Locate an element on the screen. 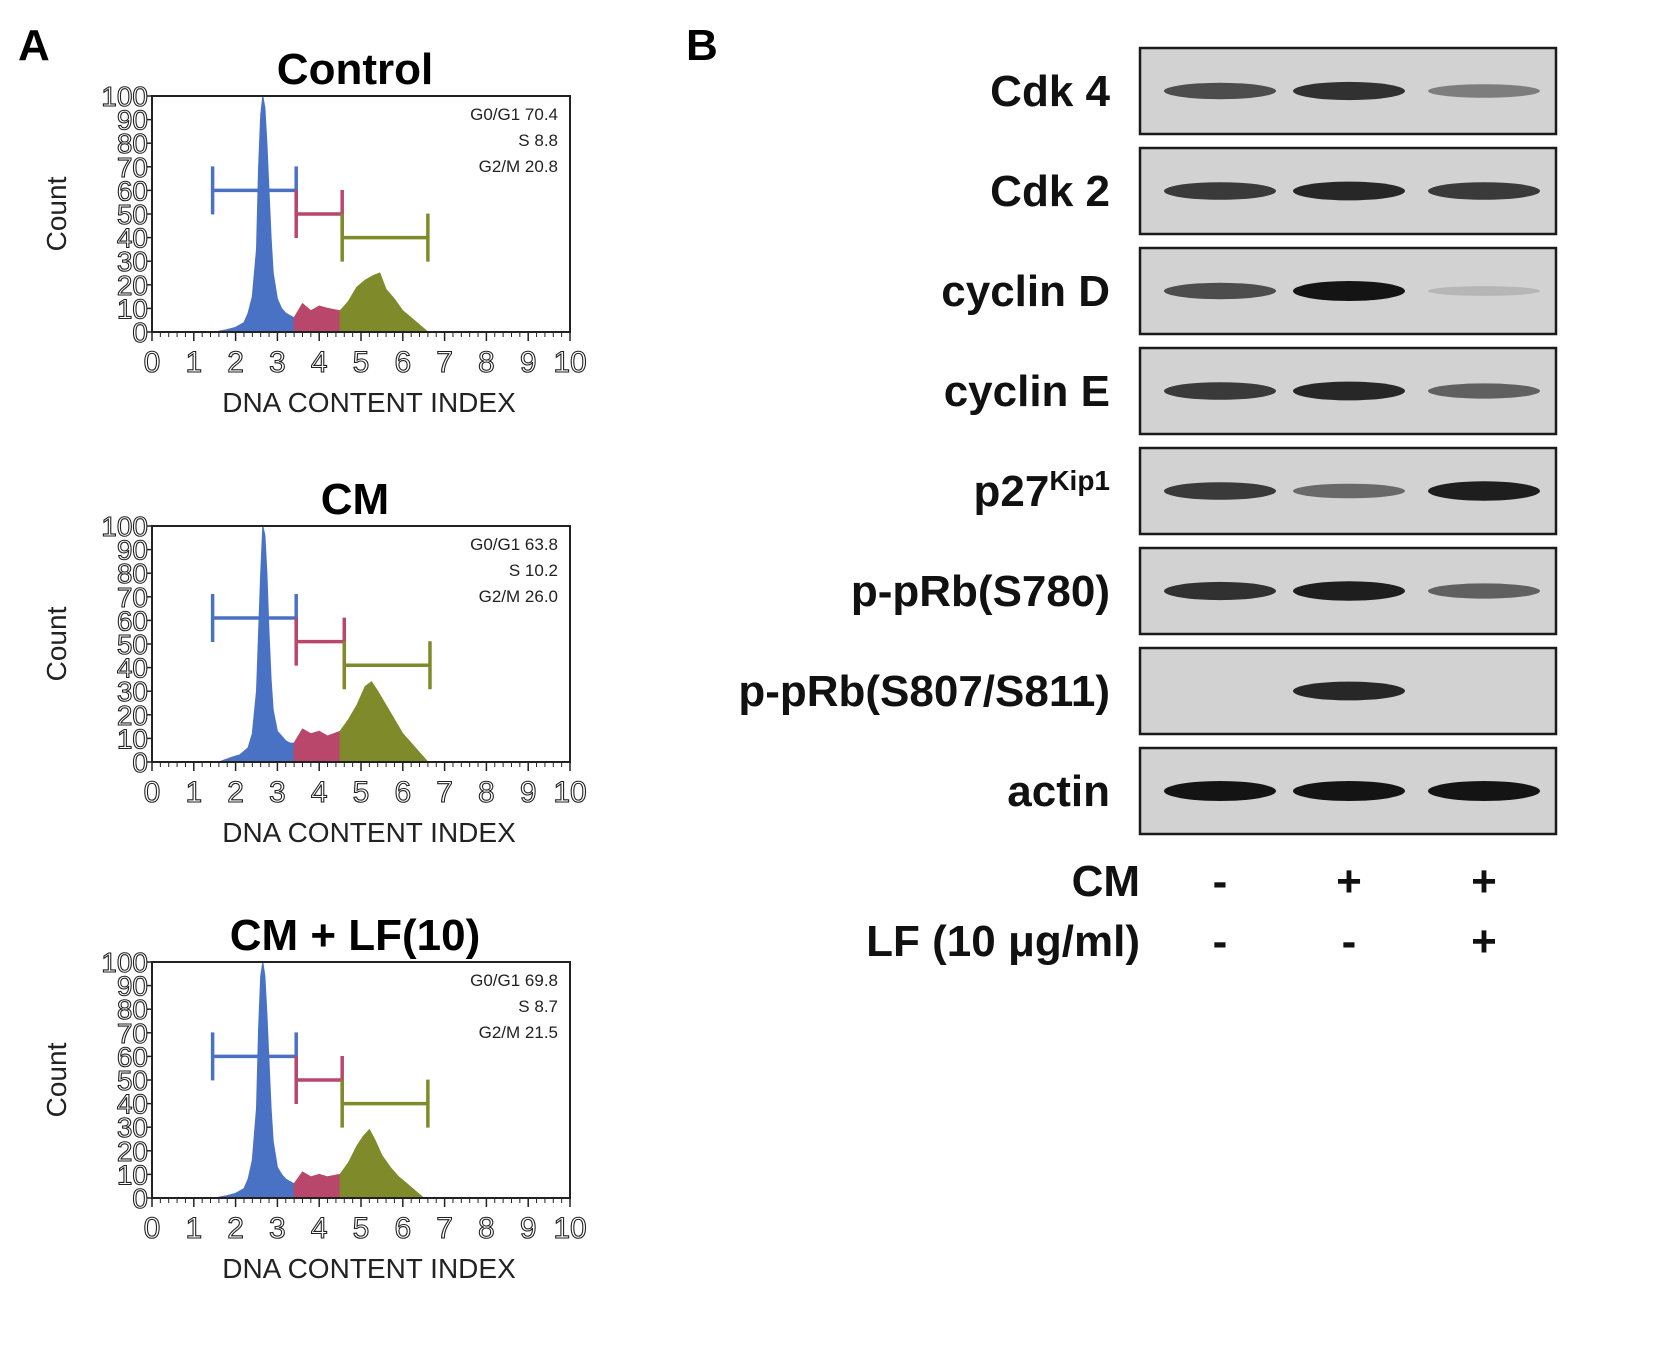 The height and width of the screenshot is (1363, 1654). phase-stat: S 10.2 is located at coordinates (533, 570).